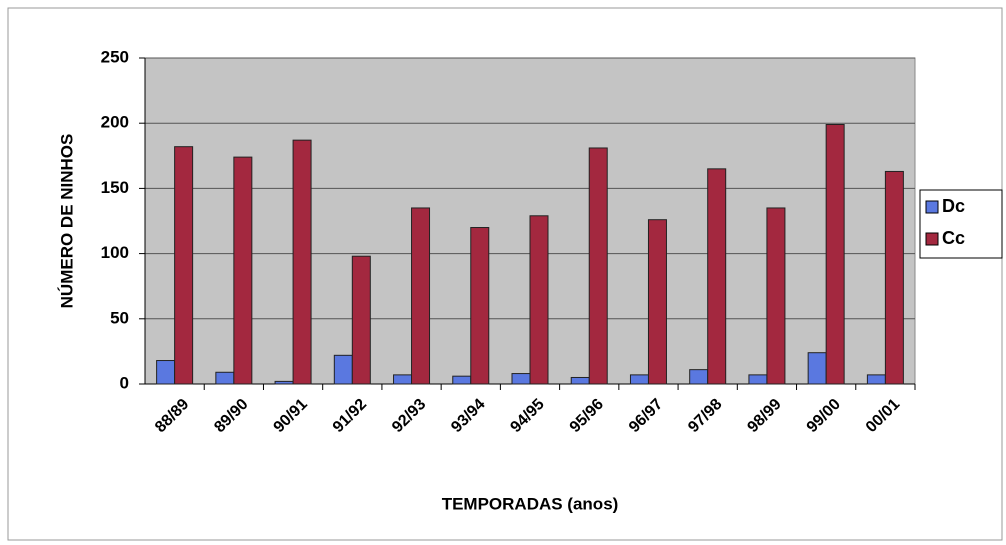 This screenshot has height=545, width=1006. I want to click on y-axis-label: NÚMERO DE NINHOS, so click(66, 221).